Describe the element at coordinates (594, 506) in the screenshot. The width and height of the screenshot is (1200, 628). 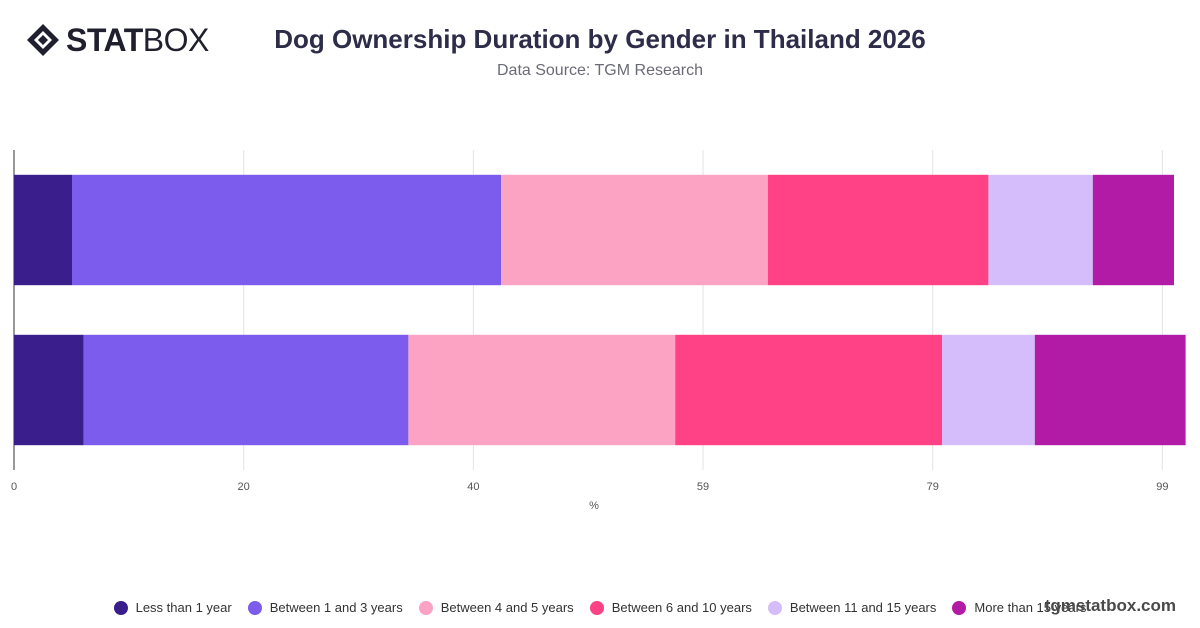
I see `x-axis-label: %` at that location.